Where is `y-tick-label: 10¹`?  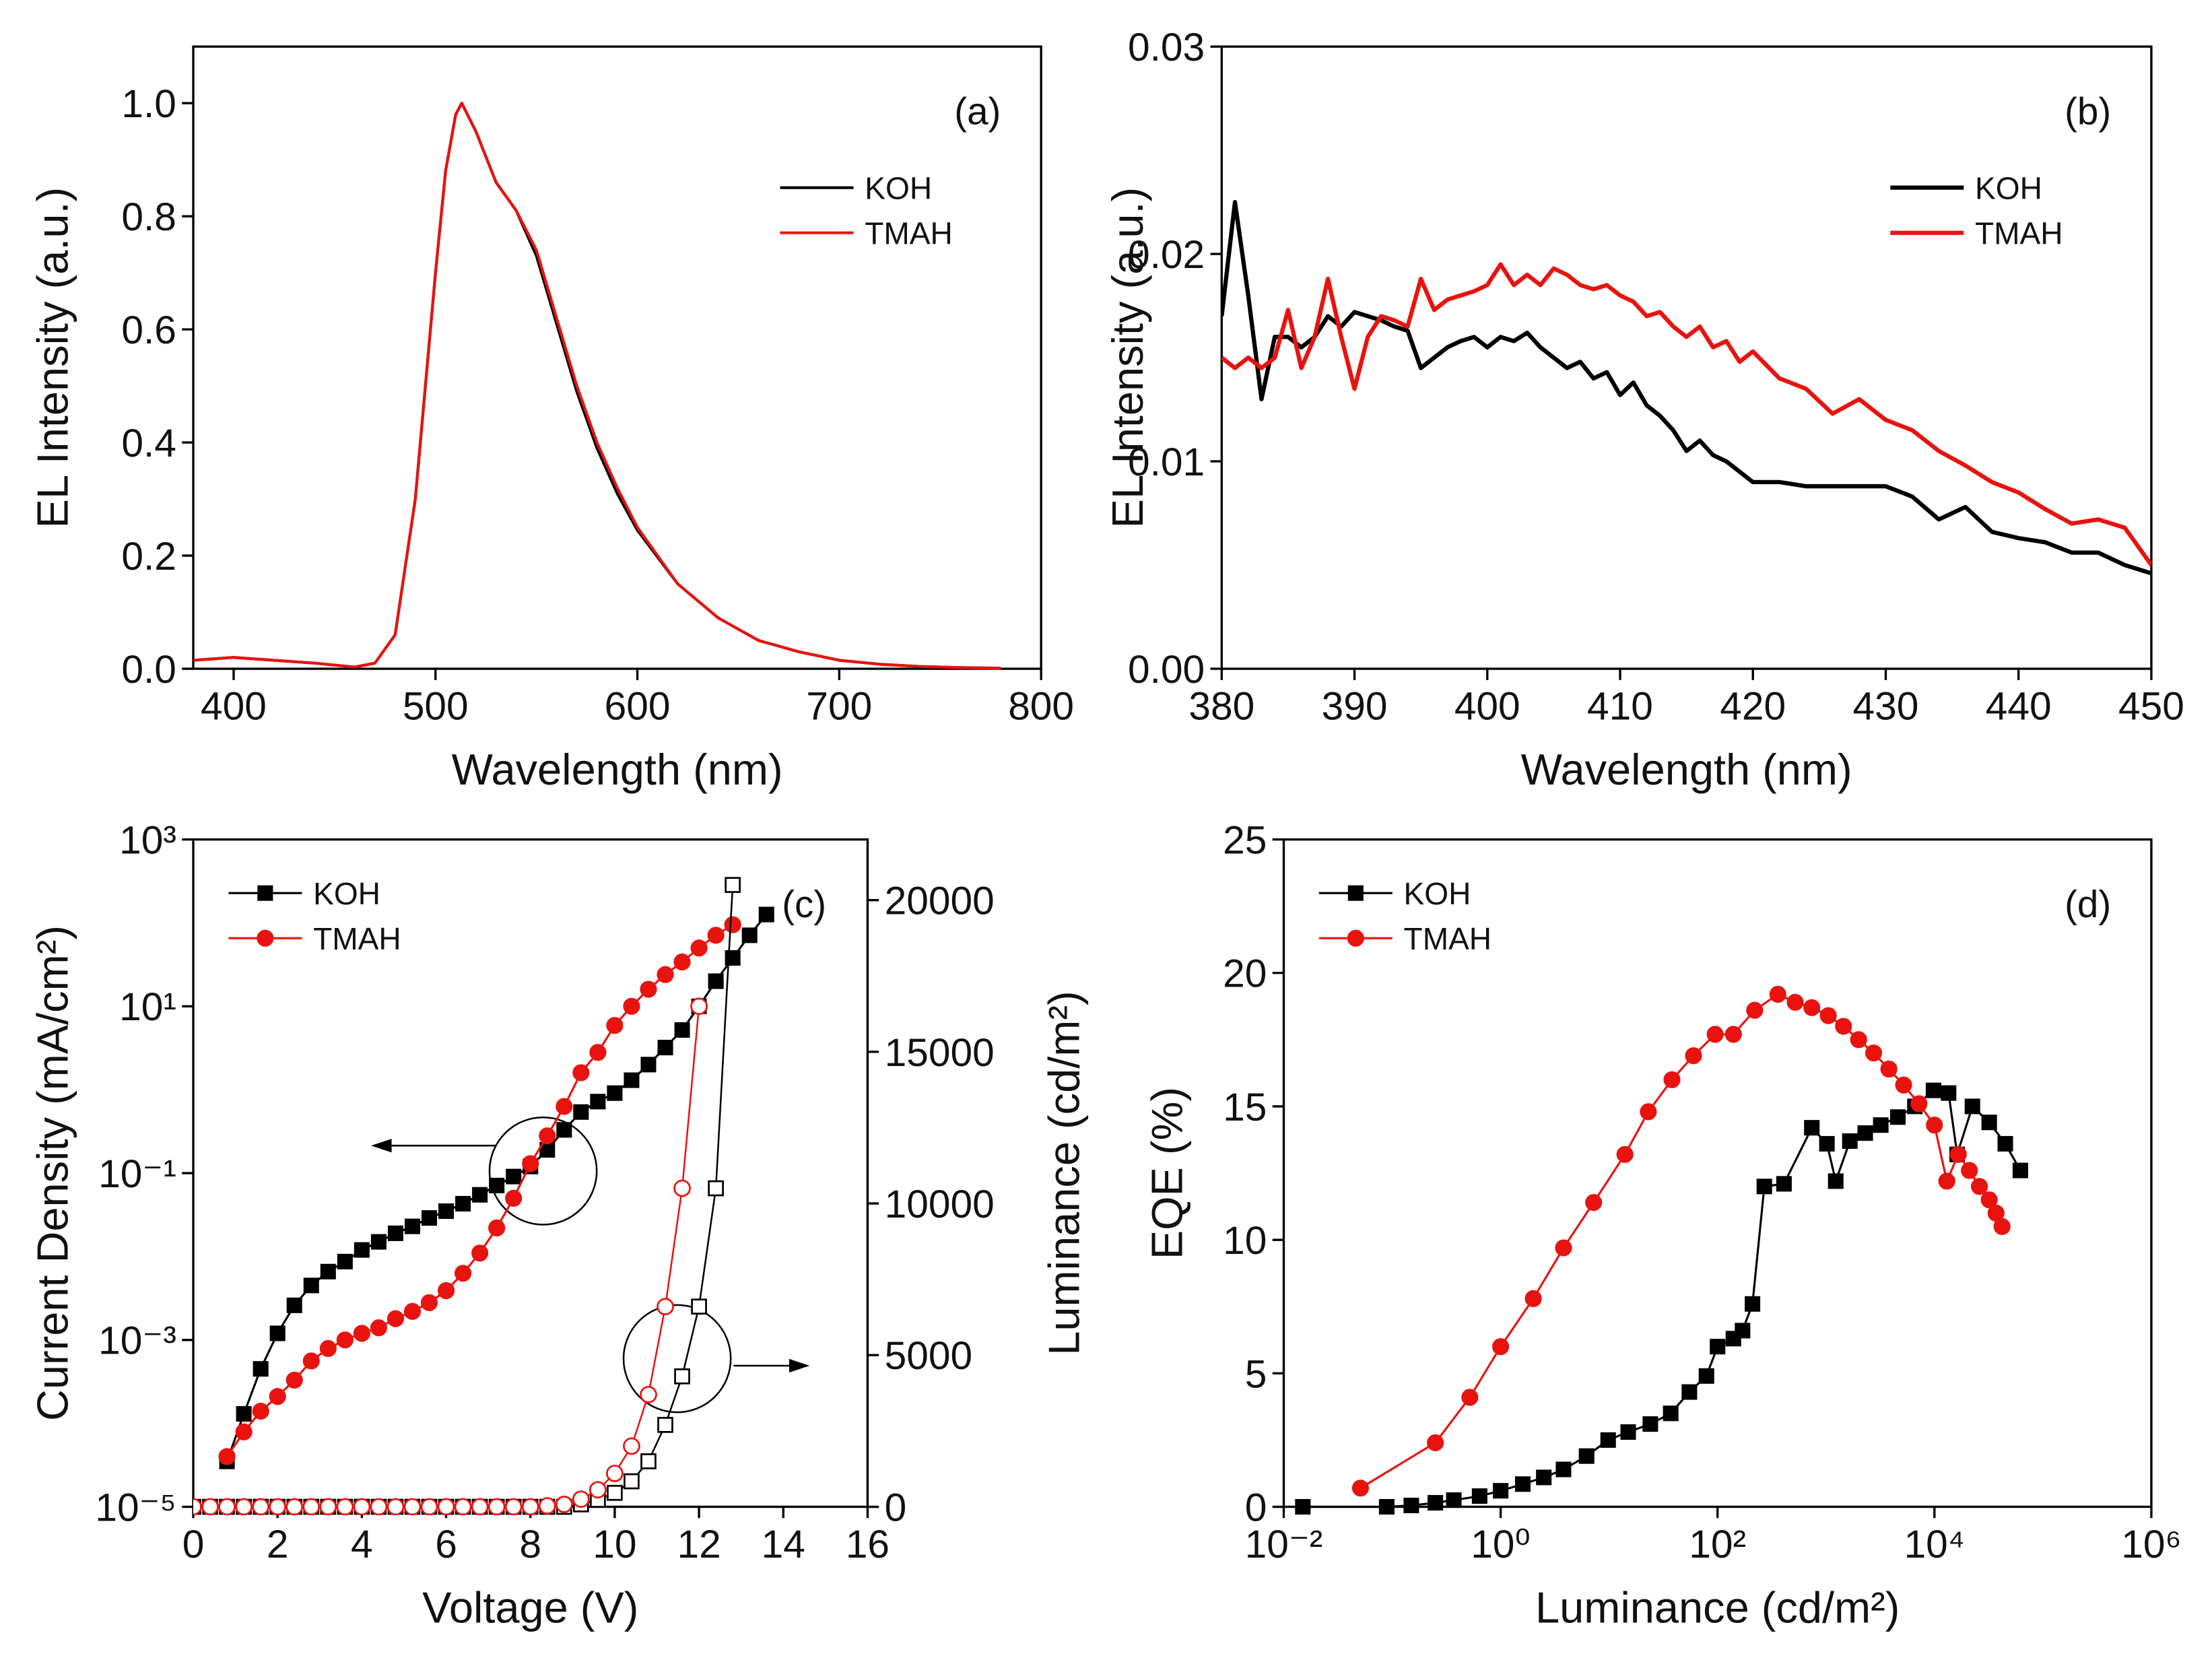
y-tick-label: 10¹ is located at coordinates (147, 1007).